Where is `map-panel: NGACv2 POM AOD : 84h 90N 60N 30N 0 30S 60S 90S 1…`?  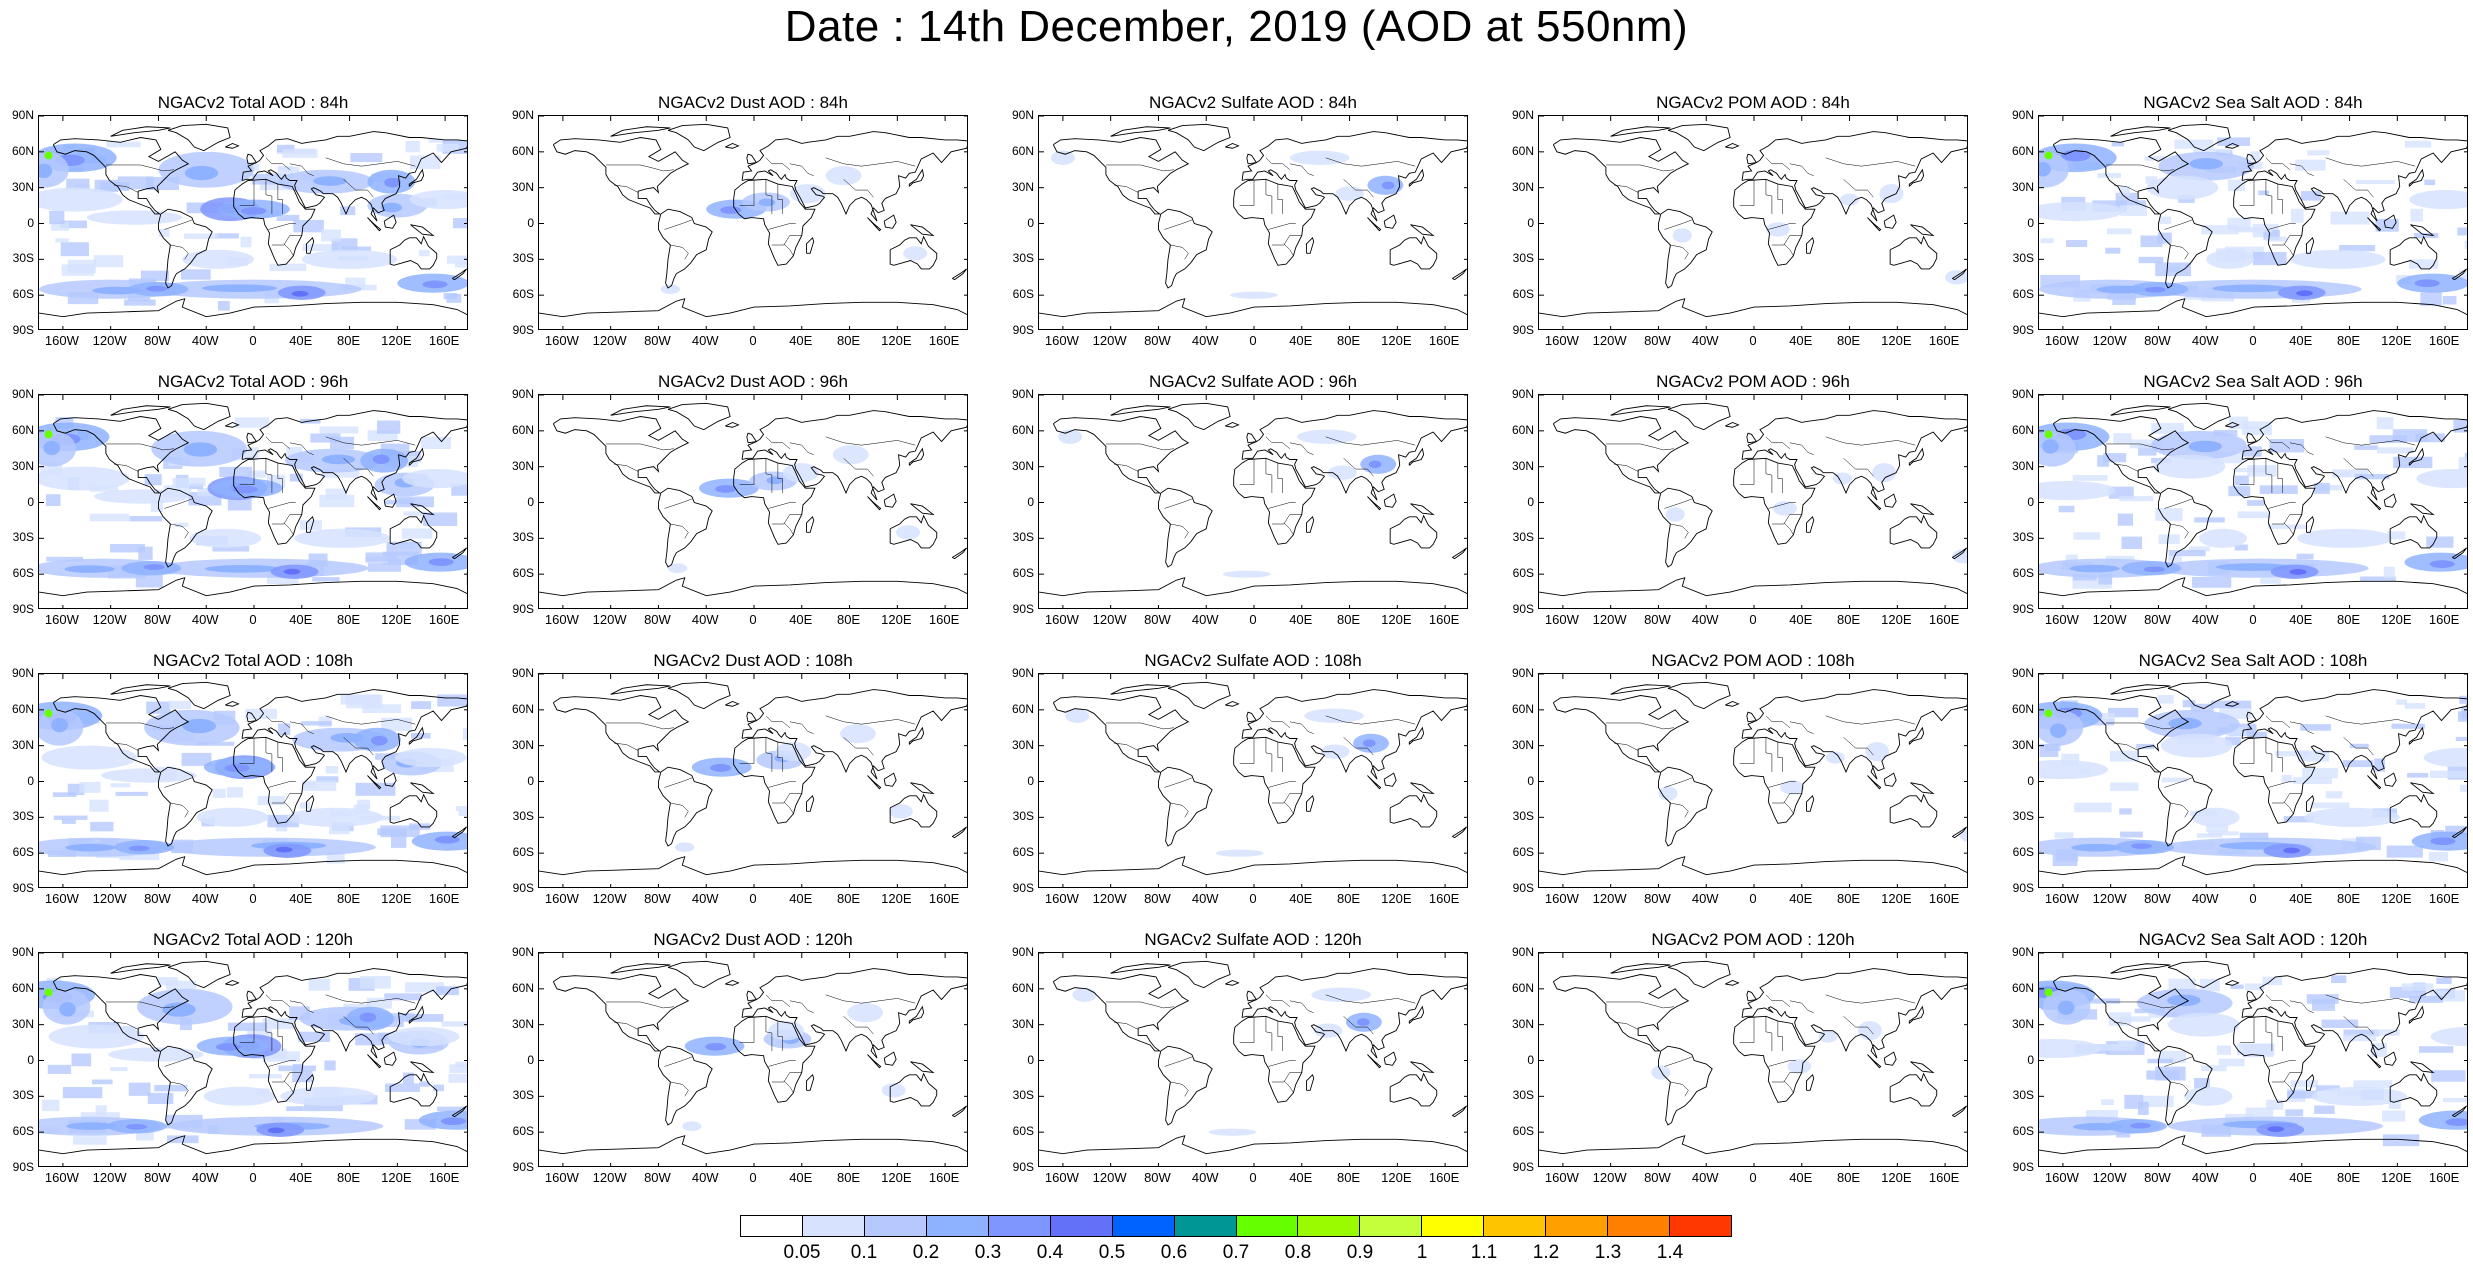 map-panel: NGACv2 POM AOD : 84h 90N 60N 30N 0 30S 60S 90S 1… is located at coordinates (1737, 228).